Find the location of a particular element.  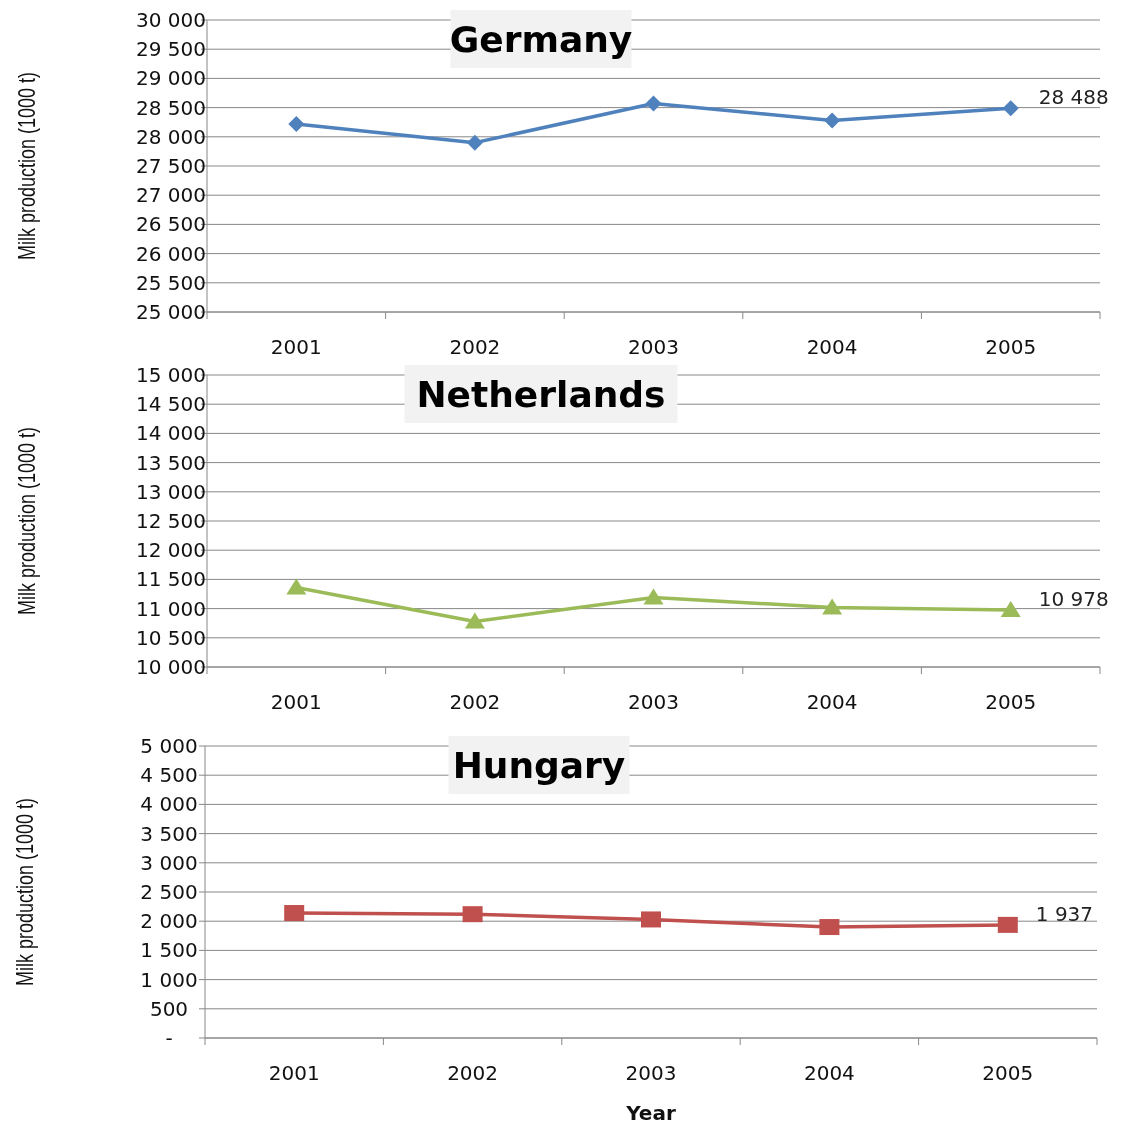

y-tick-label: 29 000 is located at coordinates (171, 78).